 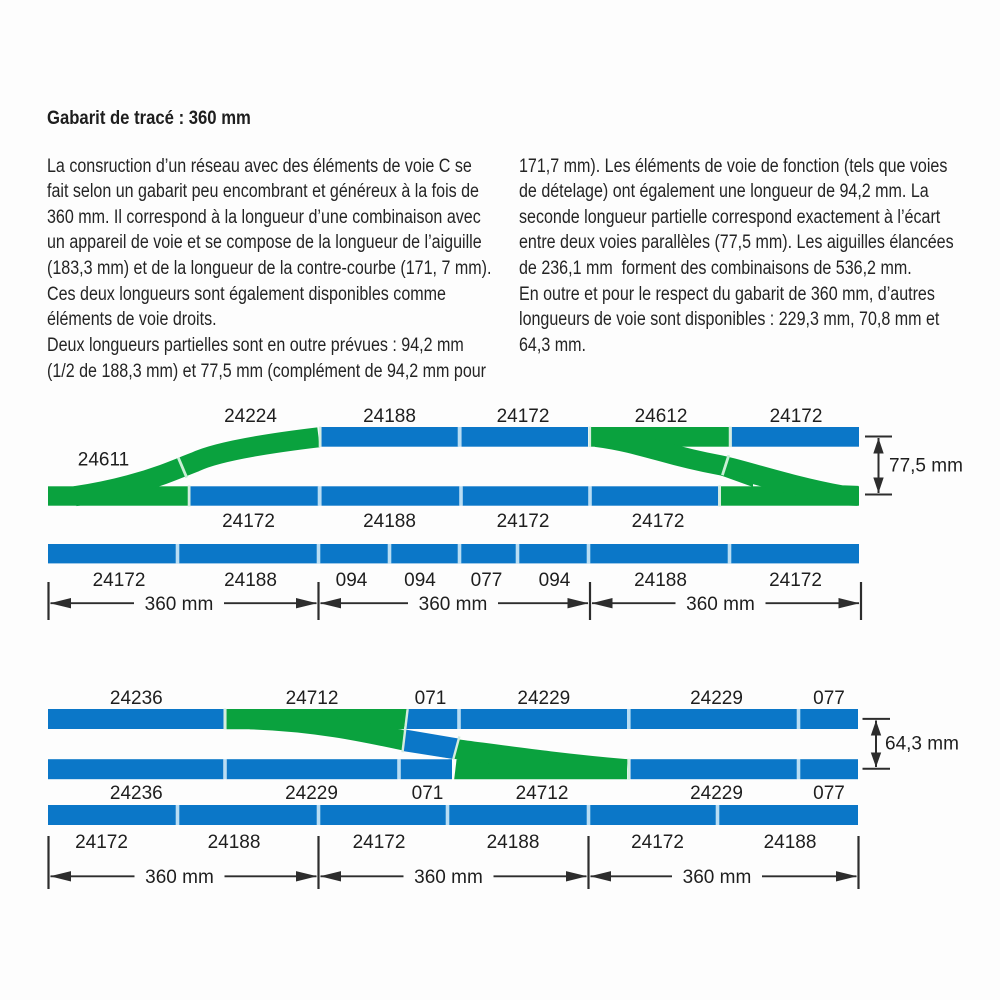 What do you see at coordinates (926, 466) in the screenshot?
I see `svg-text: 77,5 mm` at bounding box center [926, 466].